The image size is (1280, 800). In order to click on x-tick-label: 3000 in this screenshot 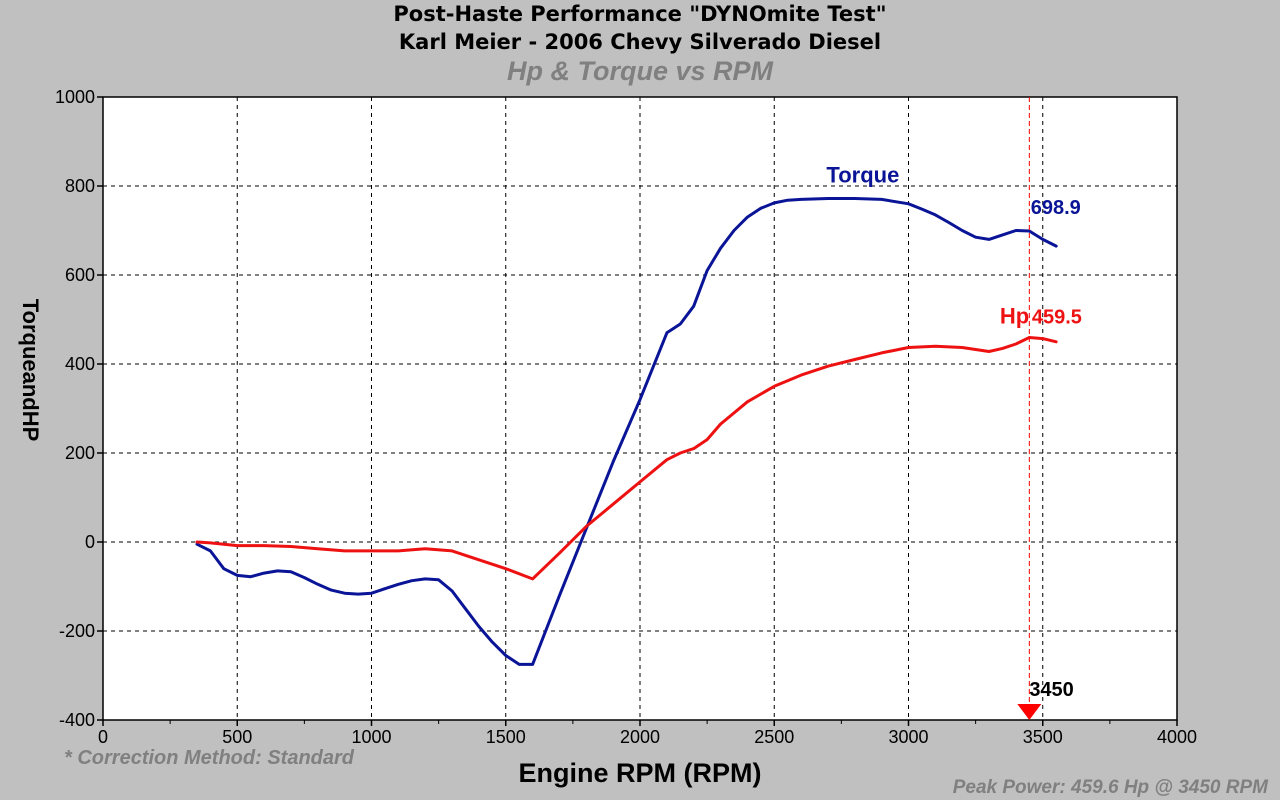, I will do `click(908, 737)`.